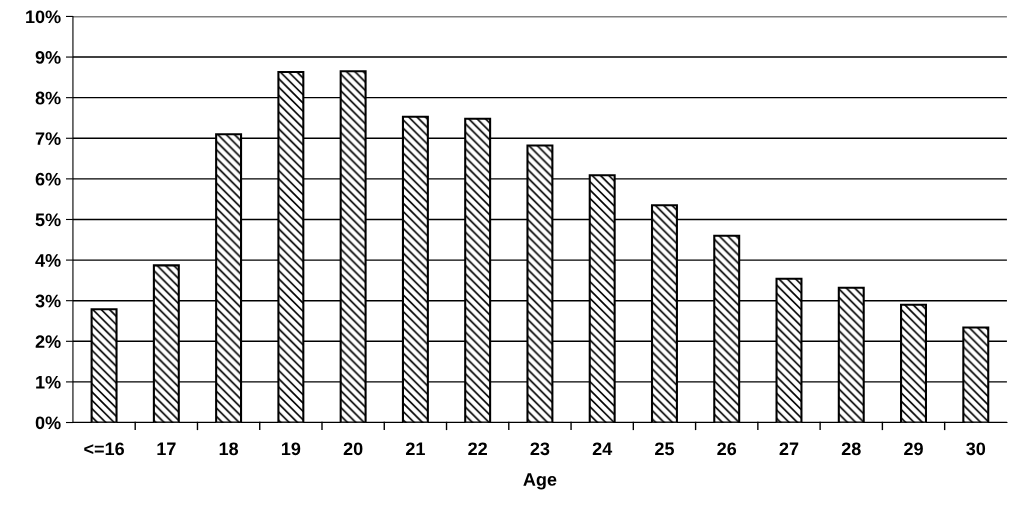 This screenshot has width=1013, height=514. What do you see at coordinates (48, 57) in the screenshot?
I see `y-tick-label: 9%` at bounding box center [48, 57].